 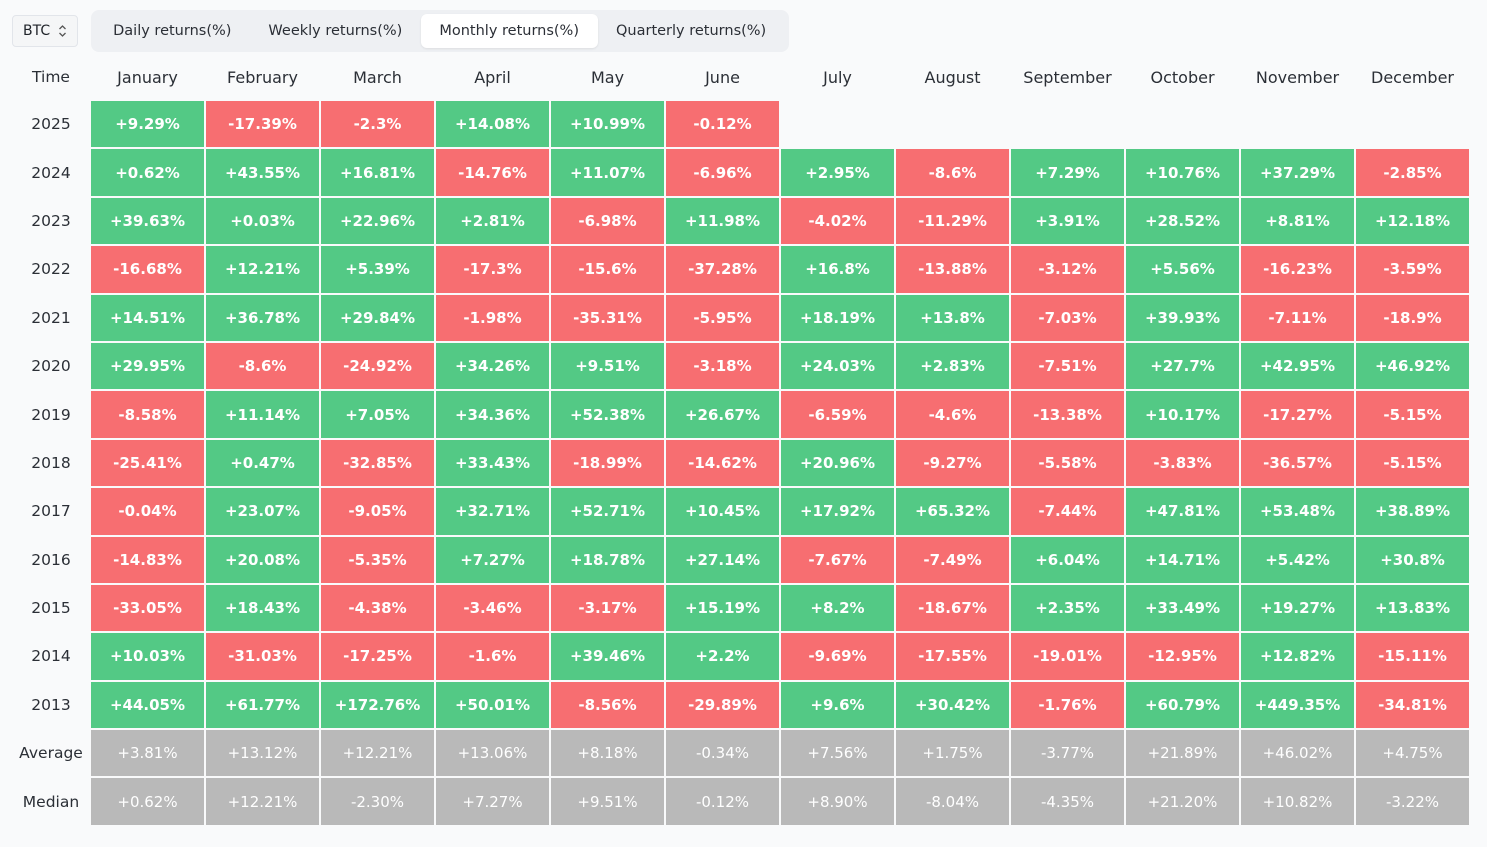 What do you see at coordinates (691, 31) in the screenshot?
I see `tab-quarterly-returns: Quarterly returns(%)` at bounding box center [691, 31].